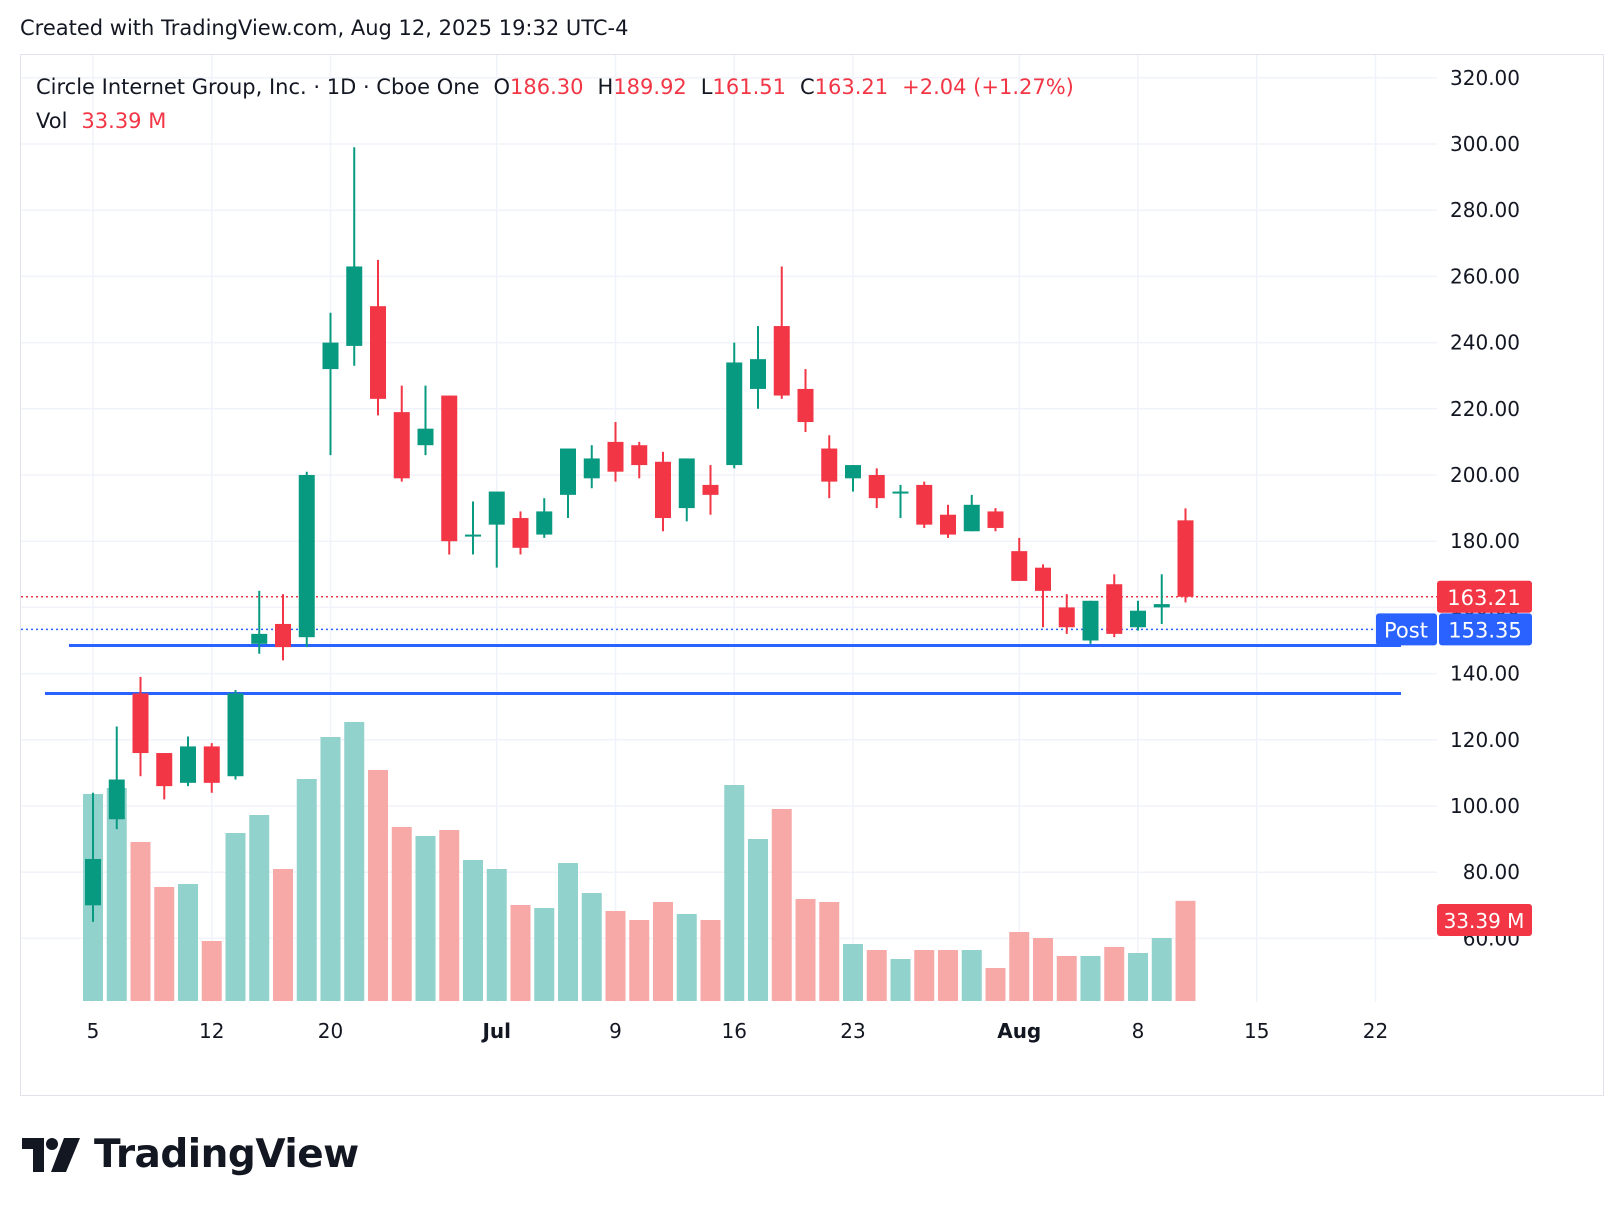 The image size is (1614, 1208). Describe the element at coordinates (1485, 144) in the screenshot. I see `price-tick-label: 300.00` at that location.